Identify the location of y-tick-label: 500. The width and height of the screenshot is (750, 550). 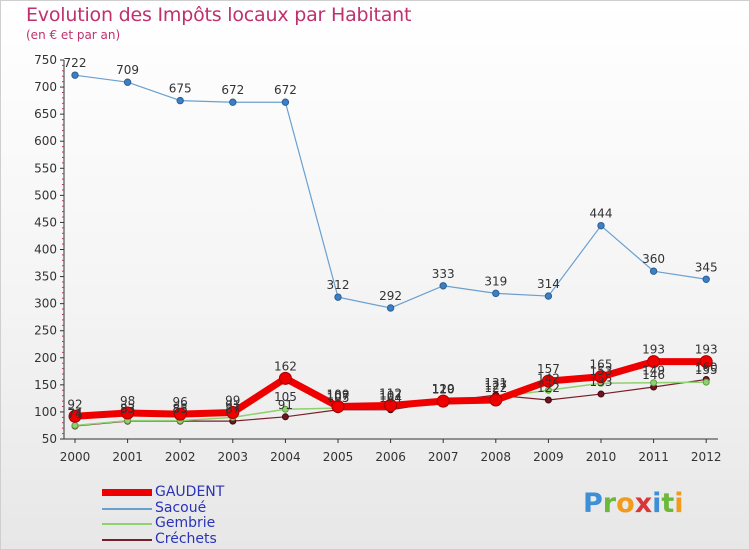
(45, 195).